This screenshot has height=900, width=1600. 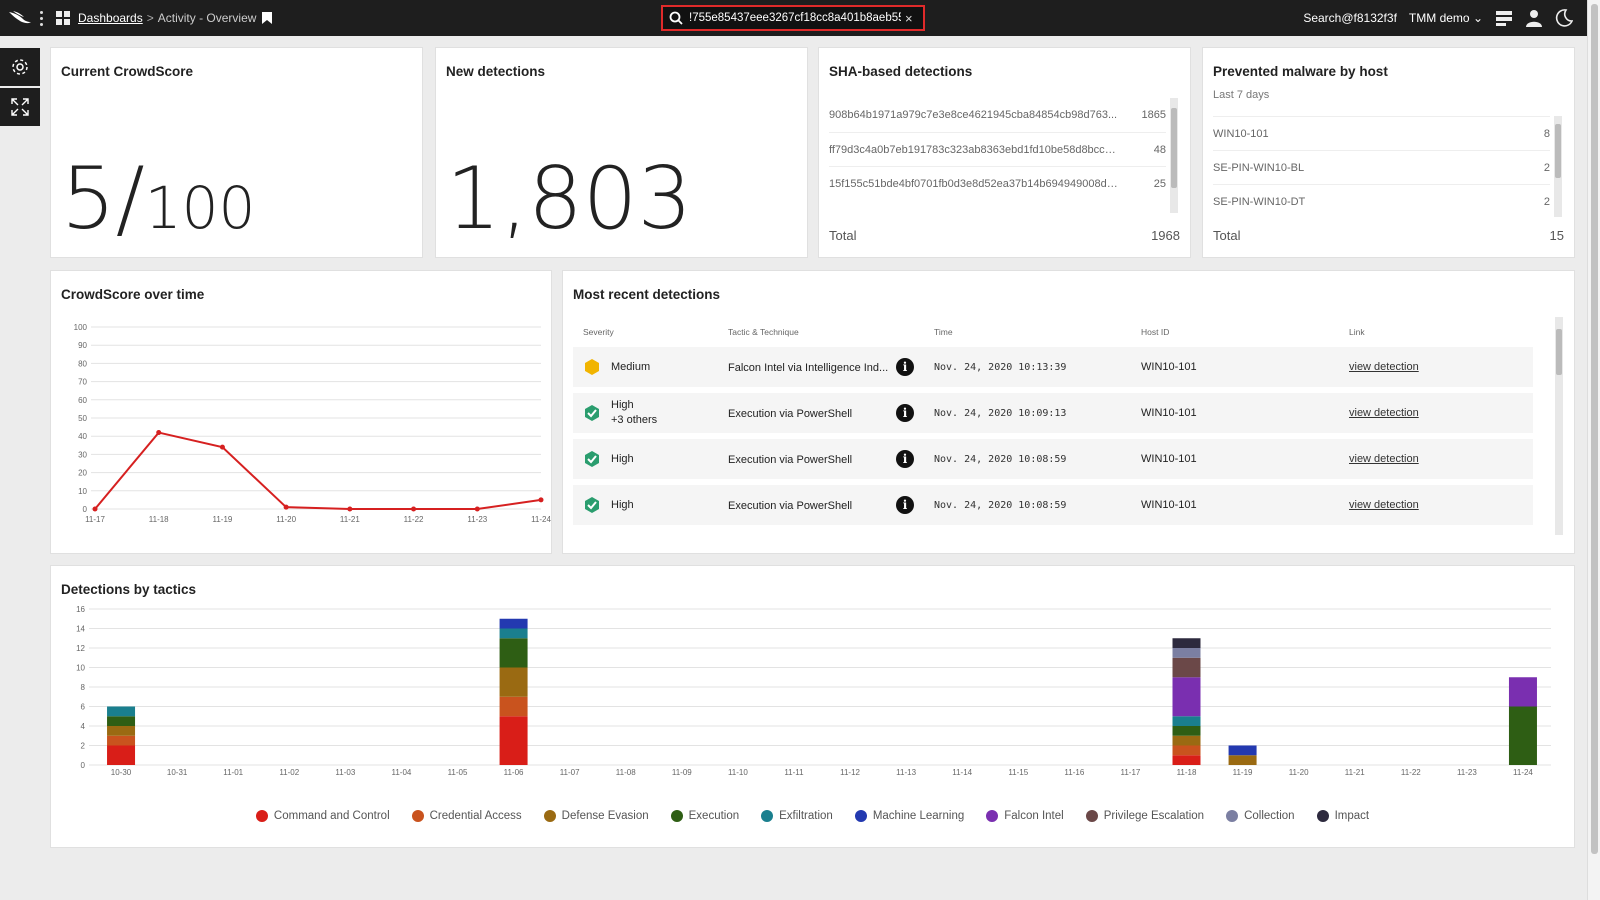 What do you see at coordinates (1381, 133) in the screenshot?
I see `host-row: WIN10-101 8` at bounding box center [1381, 133].